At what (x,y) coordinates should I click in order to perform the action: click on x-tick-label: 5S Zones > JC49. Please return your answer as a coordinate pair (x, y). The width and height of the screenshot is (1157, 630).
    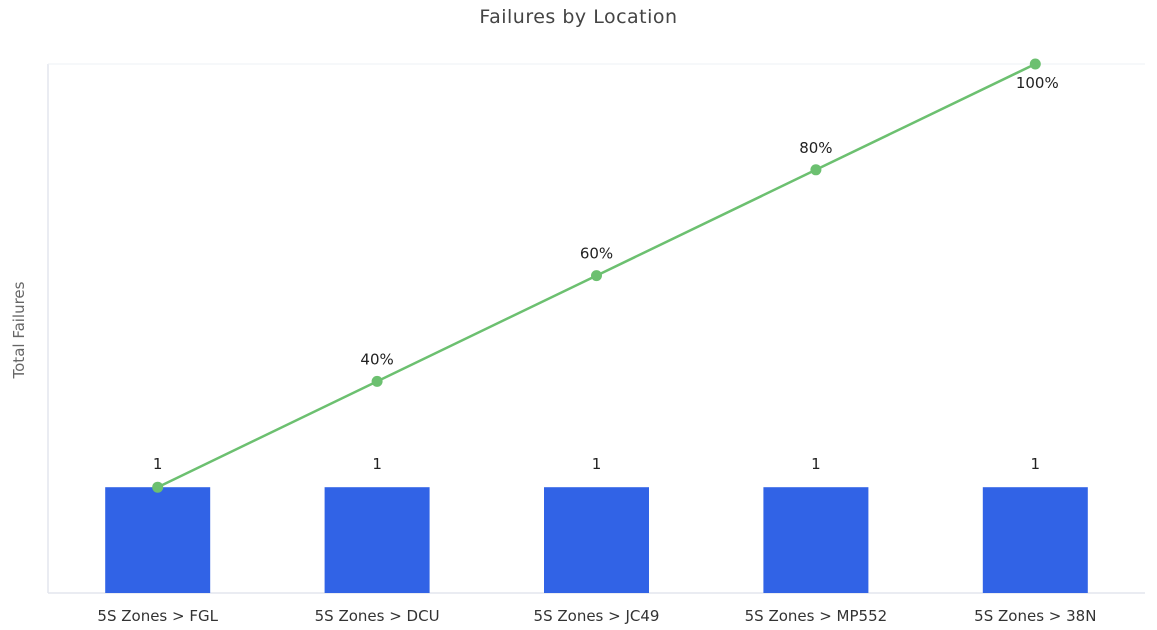
    Looking at the image, I should click on (597, 616).